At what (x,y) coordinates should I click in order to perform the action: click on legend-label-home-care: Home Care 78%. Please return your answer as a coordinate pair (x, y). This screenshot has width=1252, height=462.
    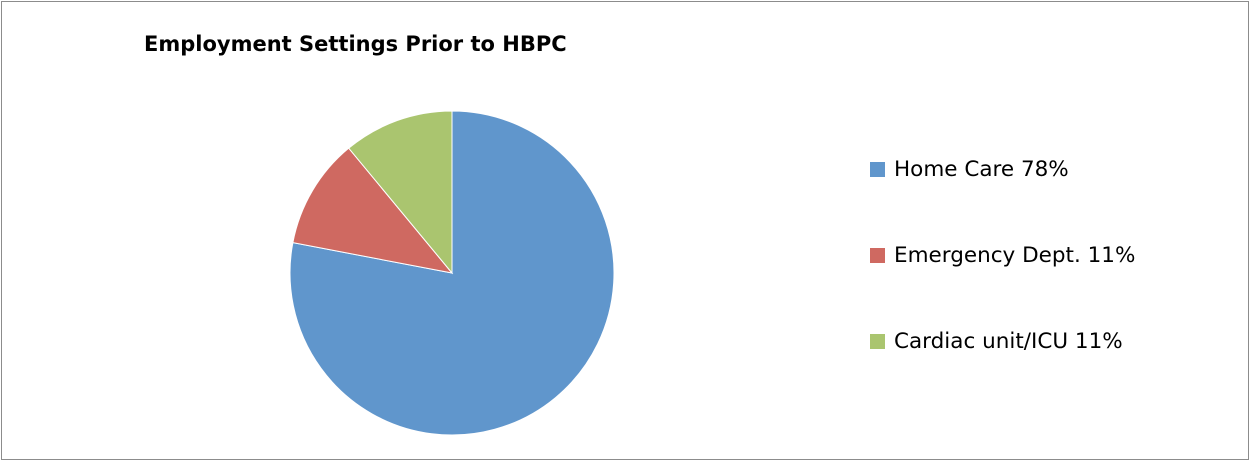
    Looking at the image, I should click on (981, 169).